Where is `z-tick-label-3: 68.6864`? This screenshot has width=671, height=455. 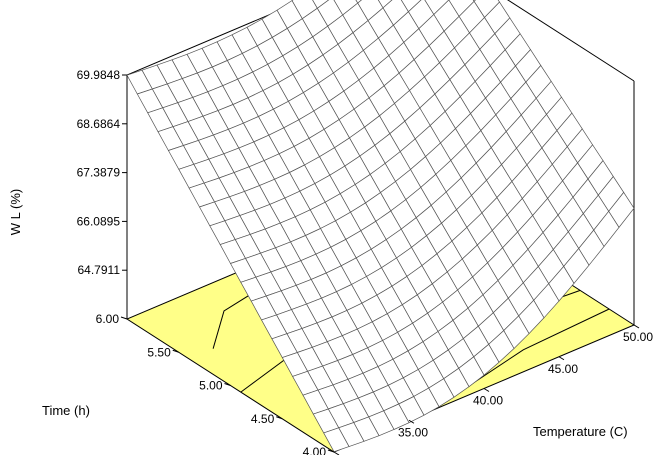 z-tick-label-3: 68.6864 is located at coordinates (99, 124).